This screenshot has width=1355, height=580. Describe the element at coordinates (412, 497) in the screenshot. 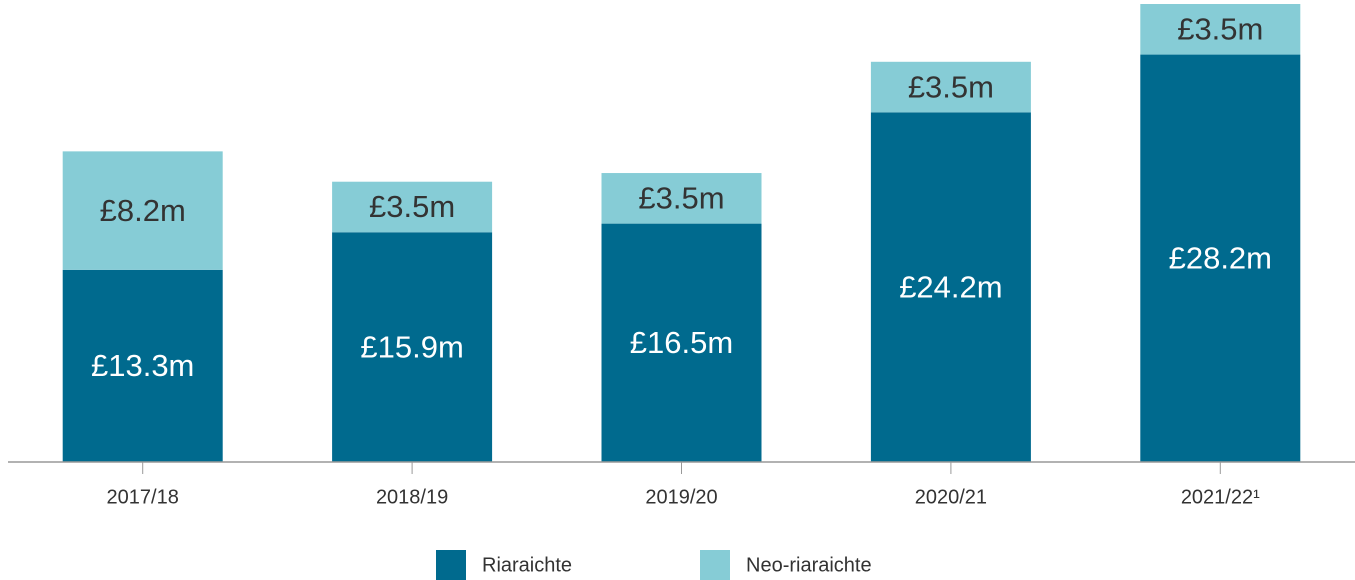

I see `x-tick-label: 2018/19` at that location.